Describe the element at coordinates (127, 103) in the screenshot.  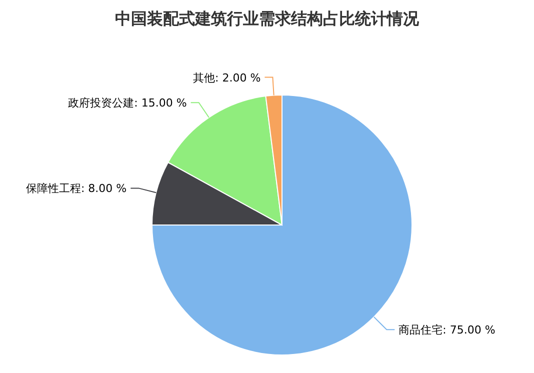
I see `slice-label: 政府投资公建: 15.00 %` at that location.